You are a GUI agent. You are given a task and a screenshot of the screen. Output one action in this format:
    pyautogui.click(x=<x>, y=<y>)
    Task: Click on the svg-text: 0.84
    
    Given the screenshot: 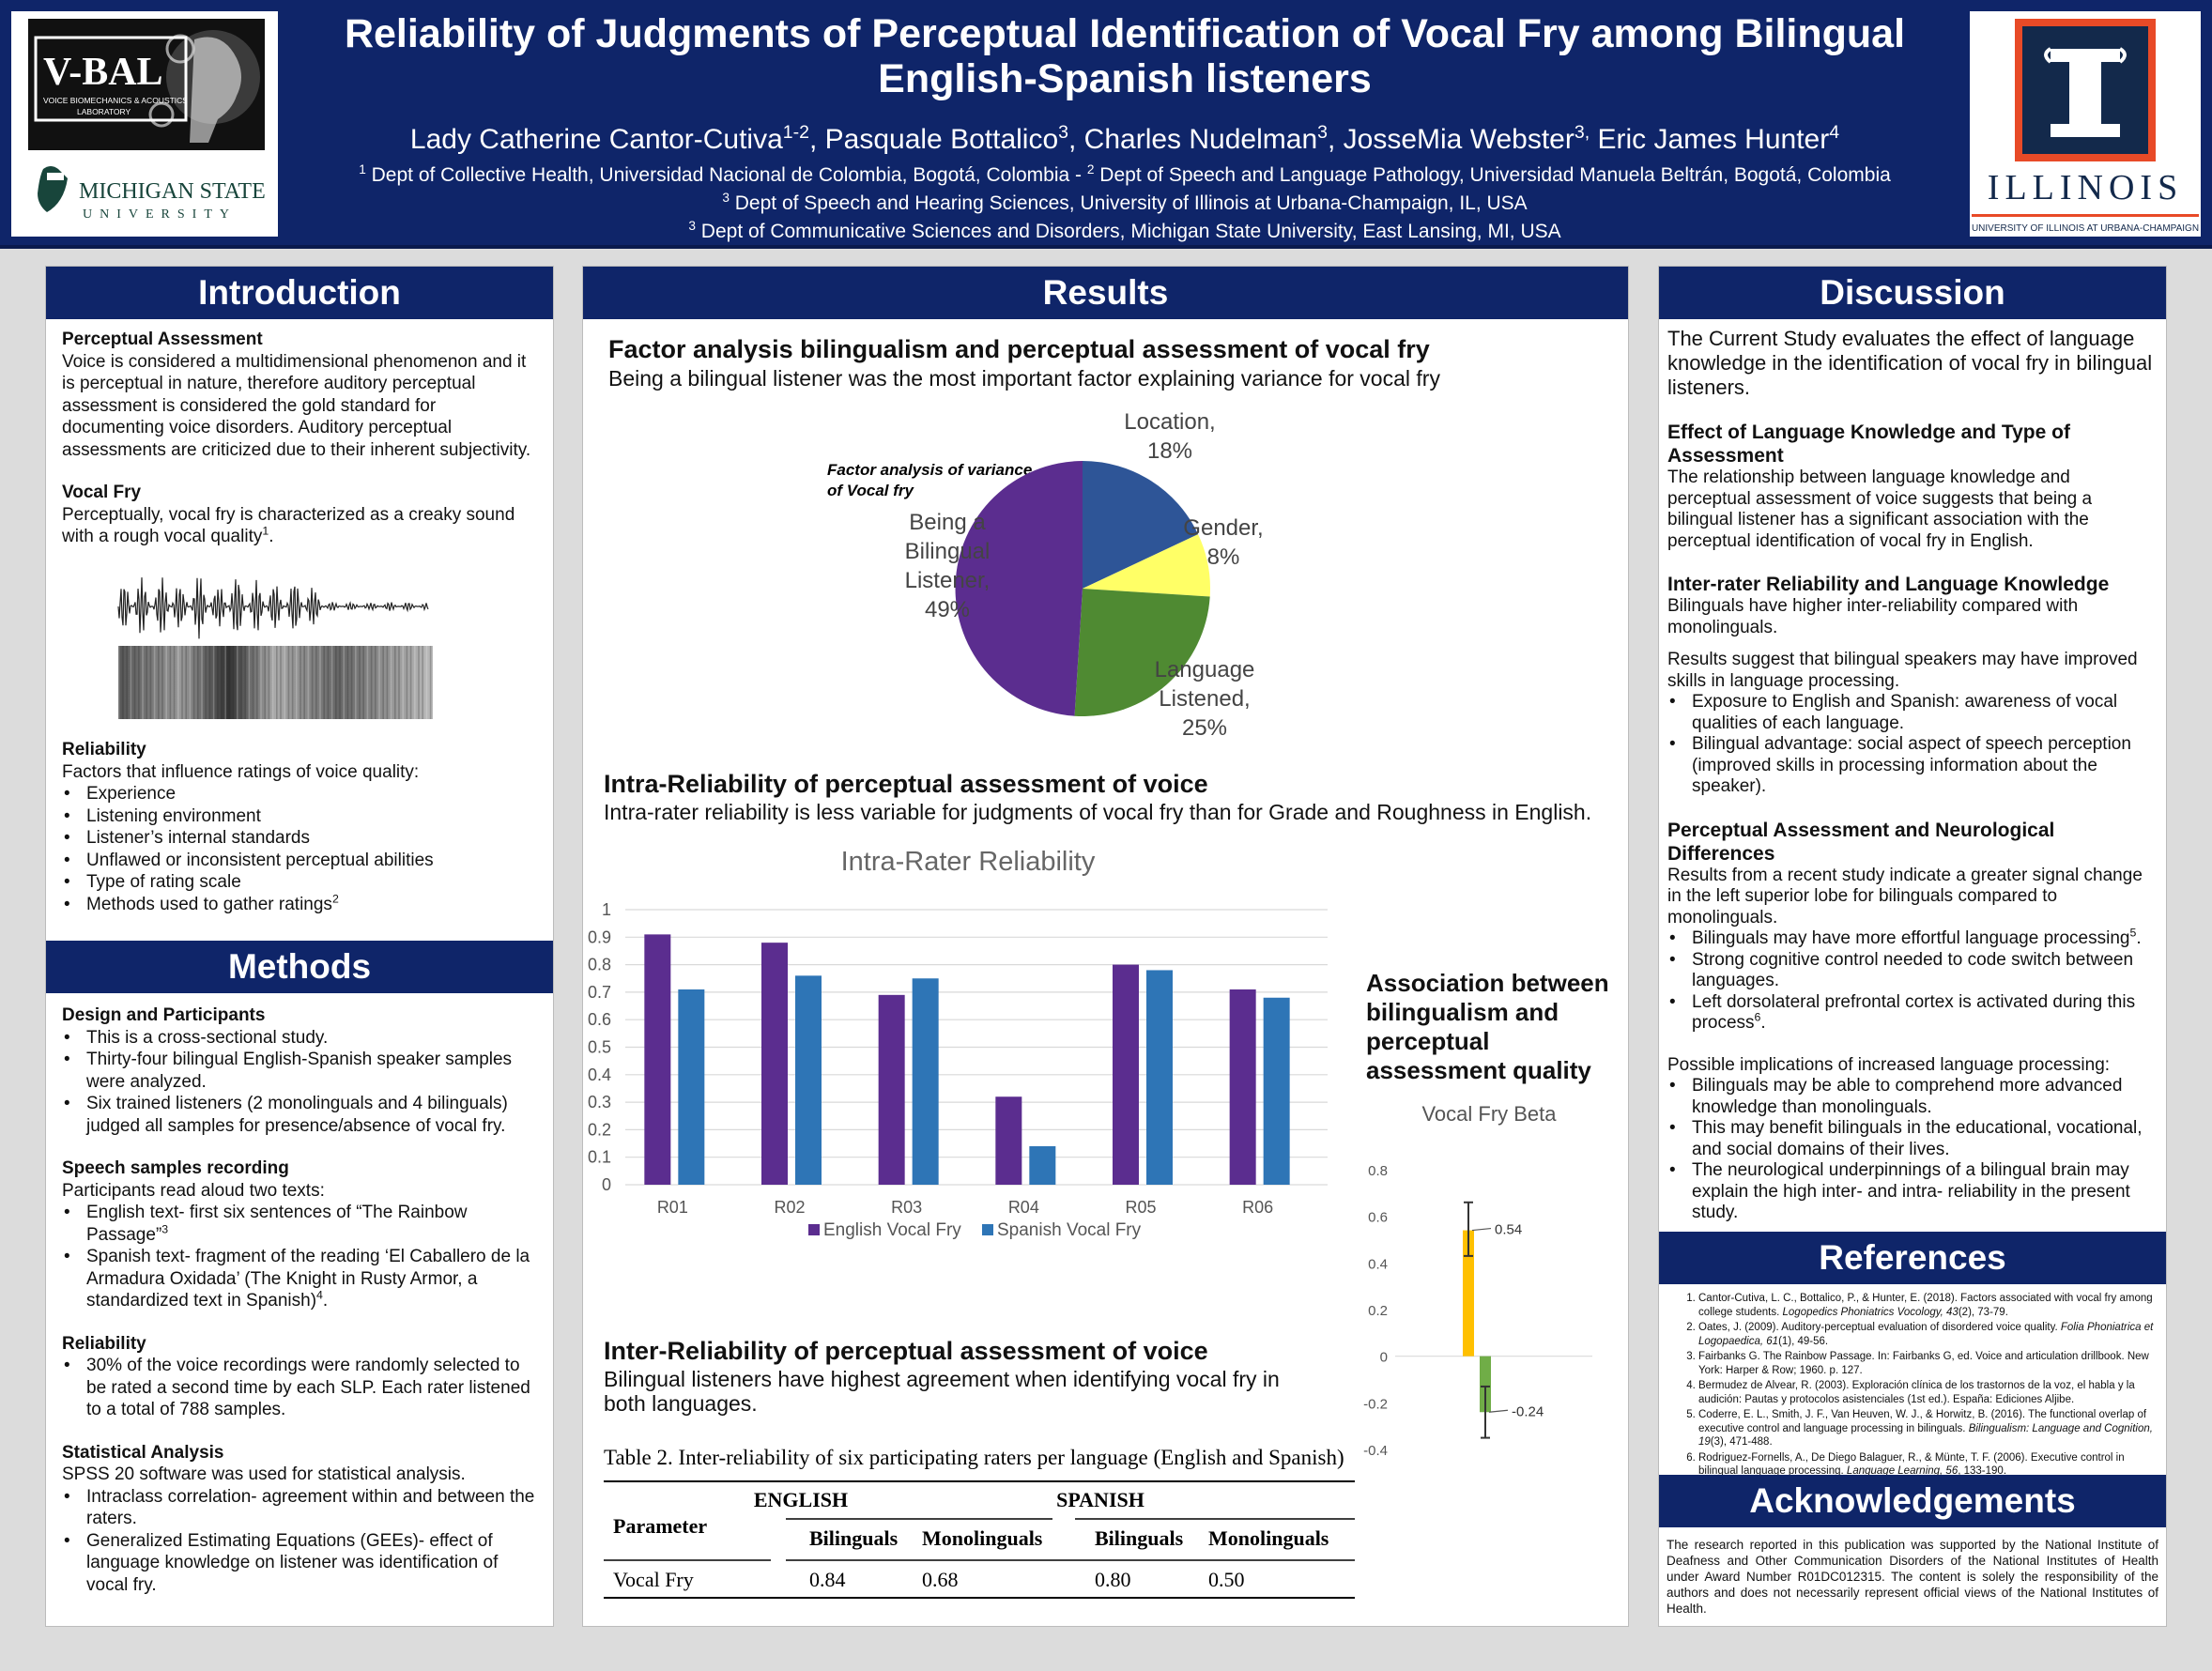 What is the action you would take?
    pyautogui.click(x=827, y=1579)
    